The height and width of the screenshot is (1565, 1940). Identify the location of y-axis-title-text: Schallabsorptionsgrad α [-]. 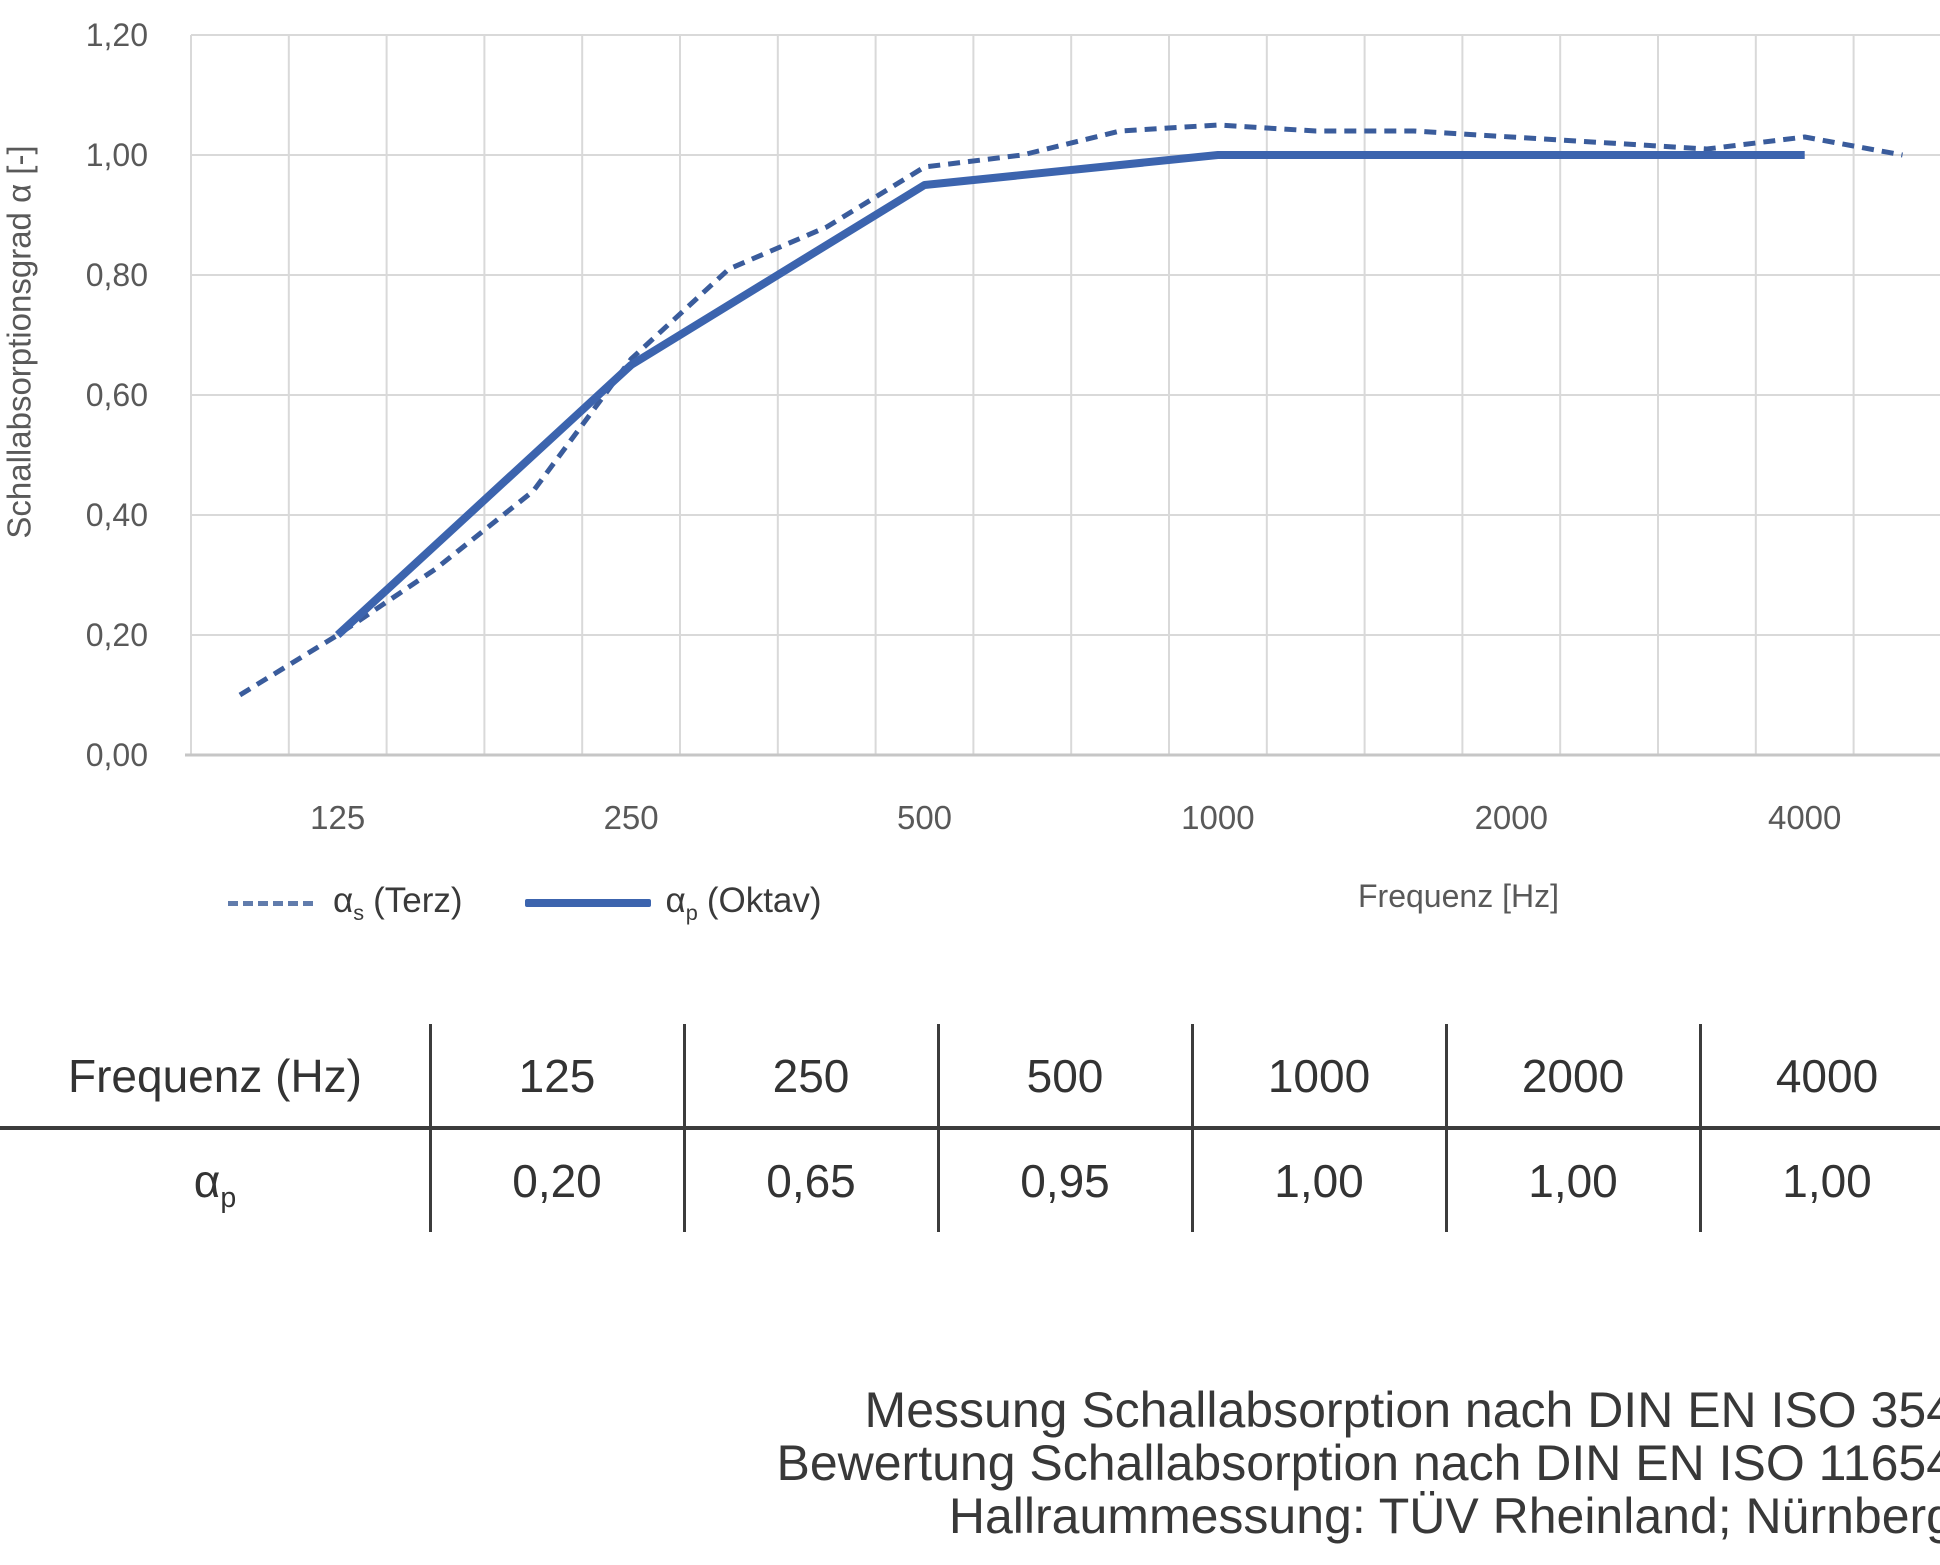
(19, 342).